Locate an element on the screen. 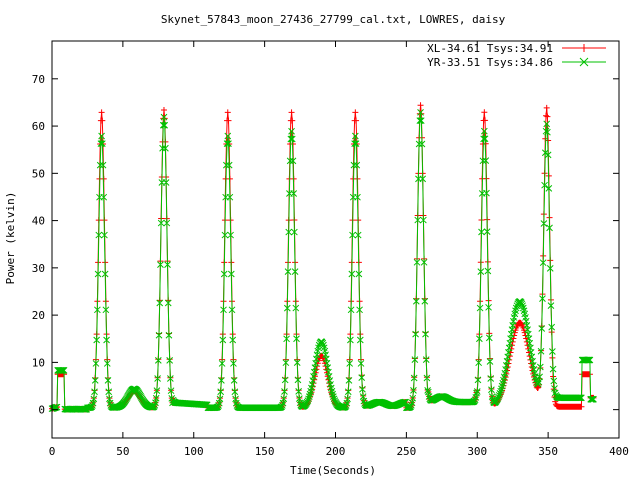  x-tick-label: 250 is located at coordinates (406, 451).